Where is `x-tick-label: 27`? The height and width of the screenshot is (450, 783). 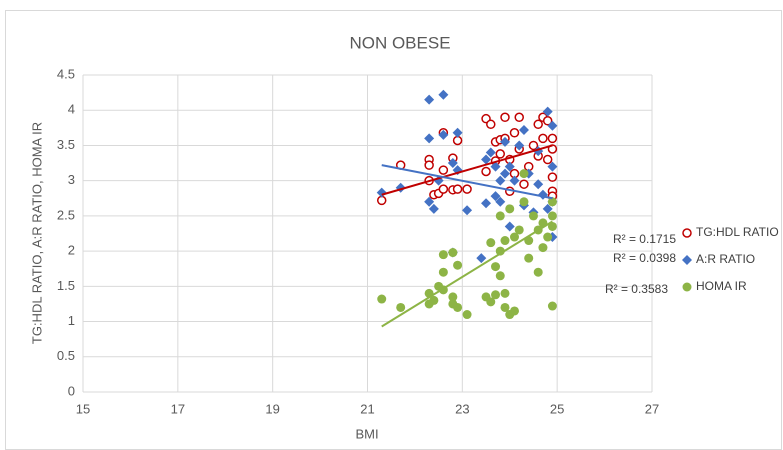 x-tick-label: 27 is located at coordinates (652, 408).